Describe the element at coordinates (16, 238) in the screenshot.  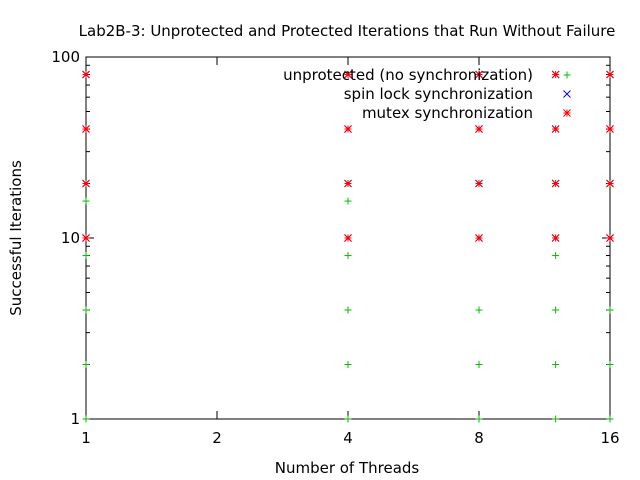
I see `y-axis-label: Successful Iterations` at that location.